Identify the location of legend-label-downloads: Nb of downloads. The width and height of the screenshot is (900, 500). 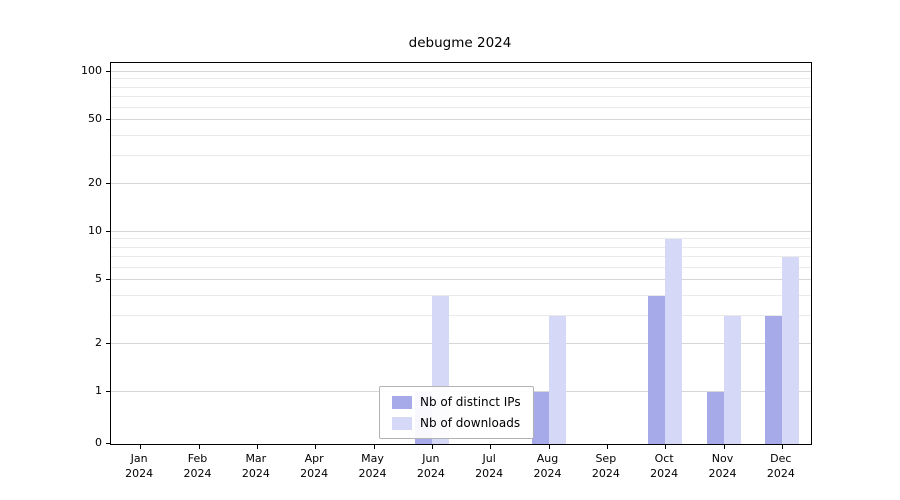
(470, 423).